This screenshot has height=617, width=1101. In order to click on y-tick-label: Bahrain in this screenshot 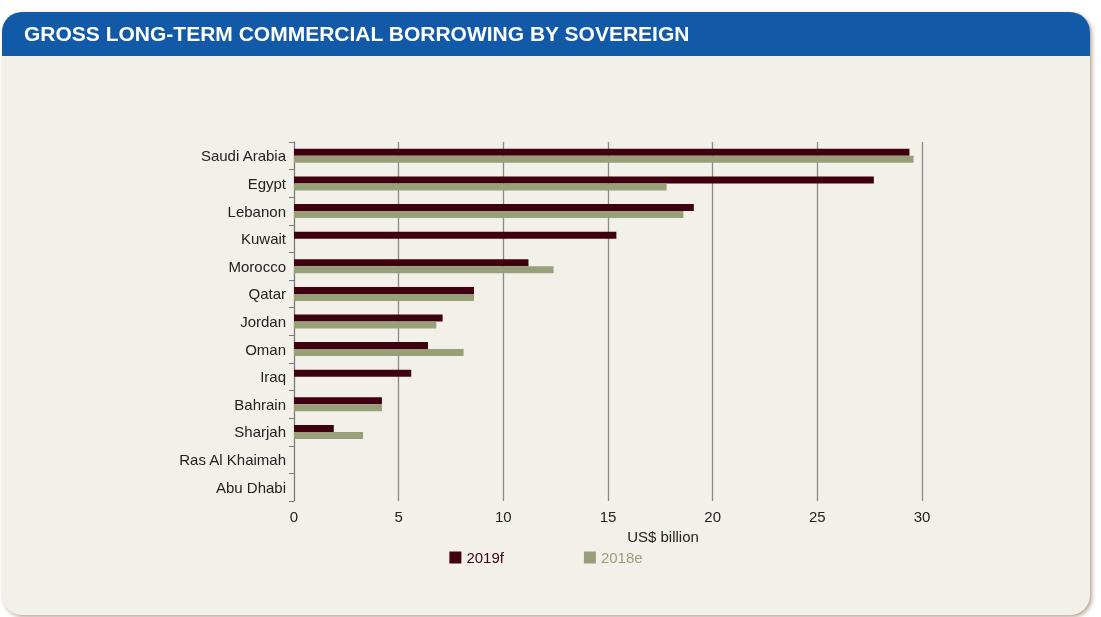, I will do `click(260, 404)`.